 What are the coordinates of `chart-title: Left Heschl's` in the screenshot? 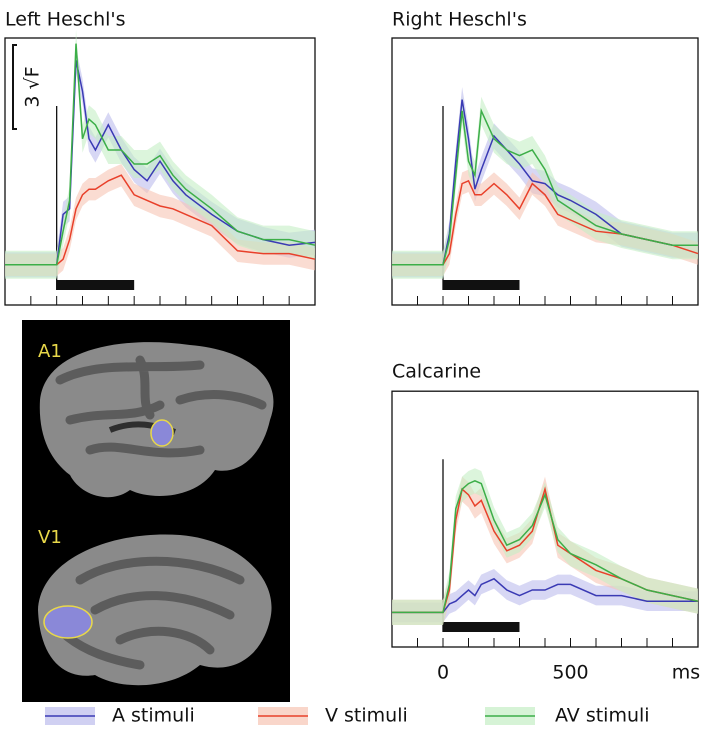 It's located at (65, 20).